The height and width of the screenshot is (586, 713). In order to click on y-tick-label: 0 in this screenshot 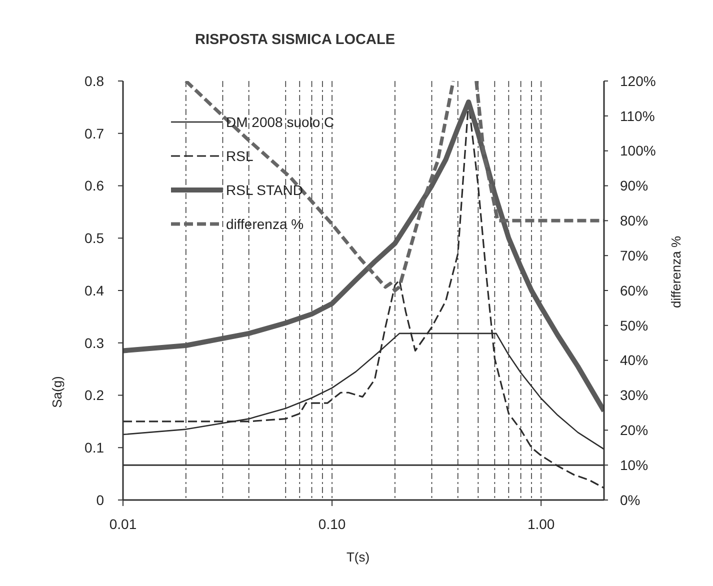, I will do `click(100, 500)`.